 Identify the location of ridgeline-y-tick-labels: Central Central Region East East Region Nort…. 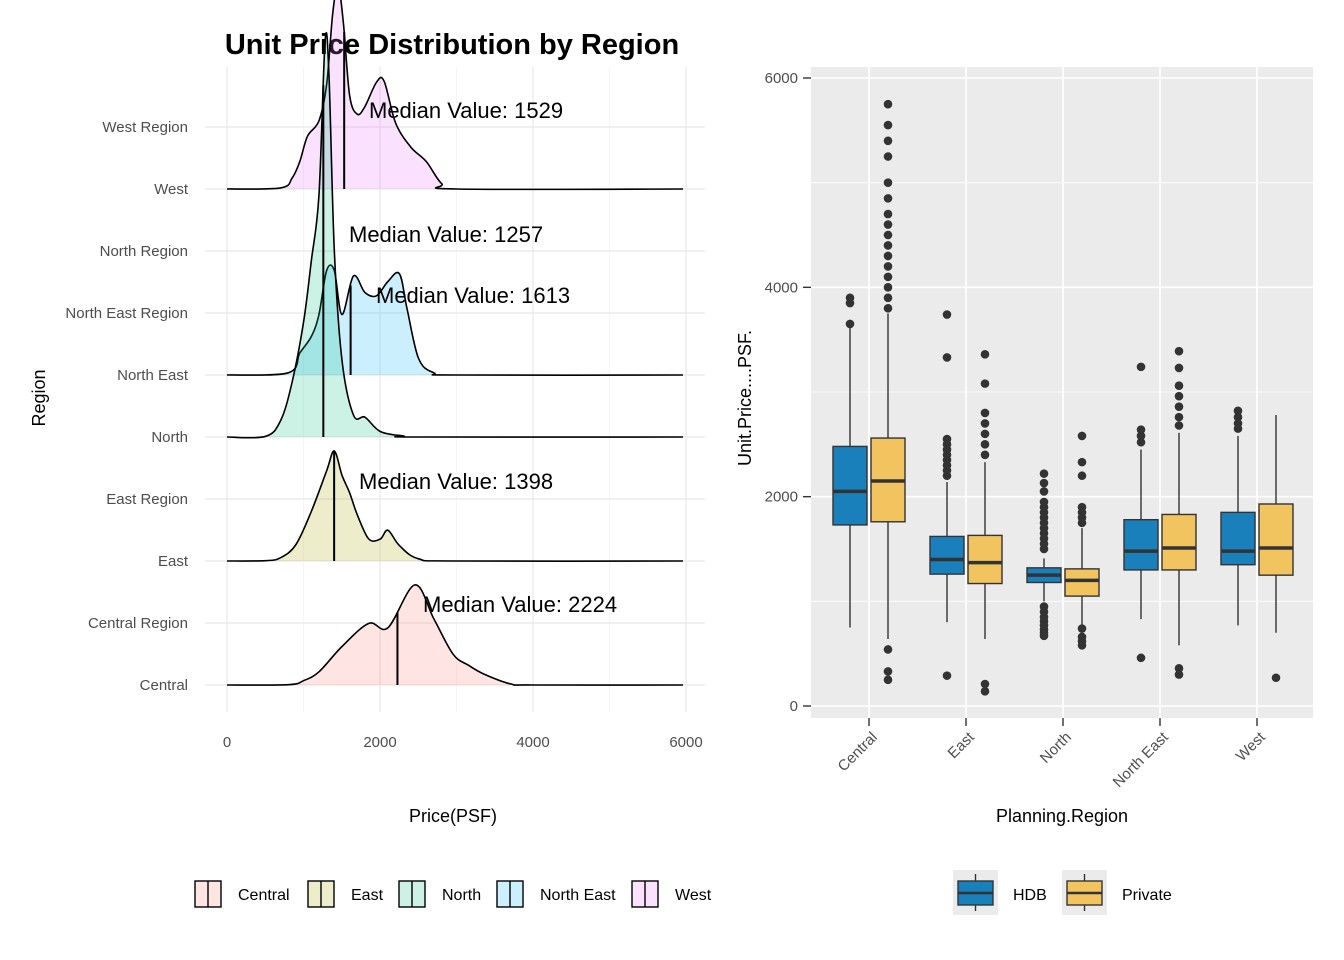
(126, 406).